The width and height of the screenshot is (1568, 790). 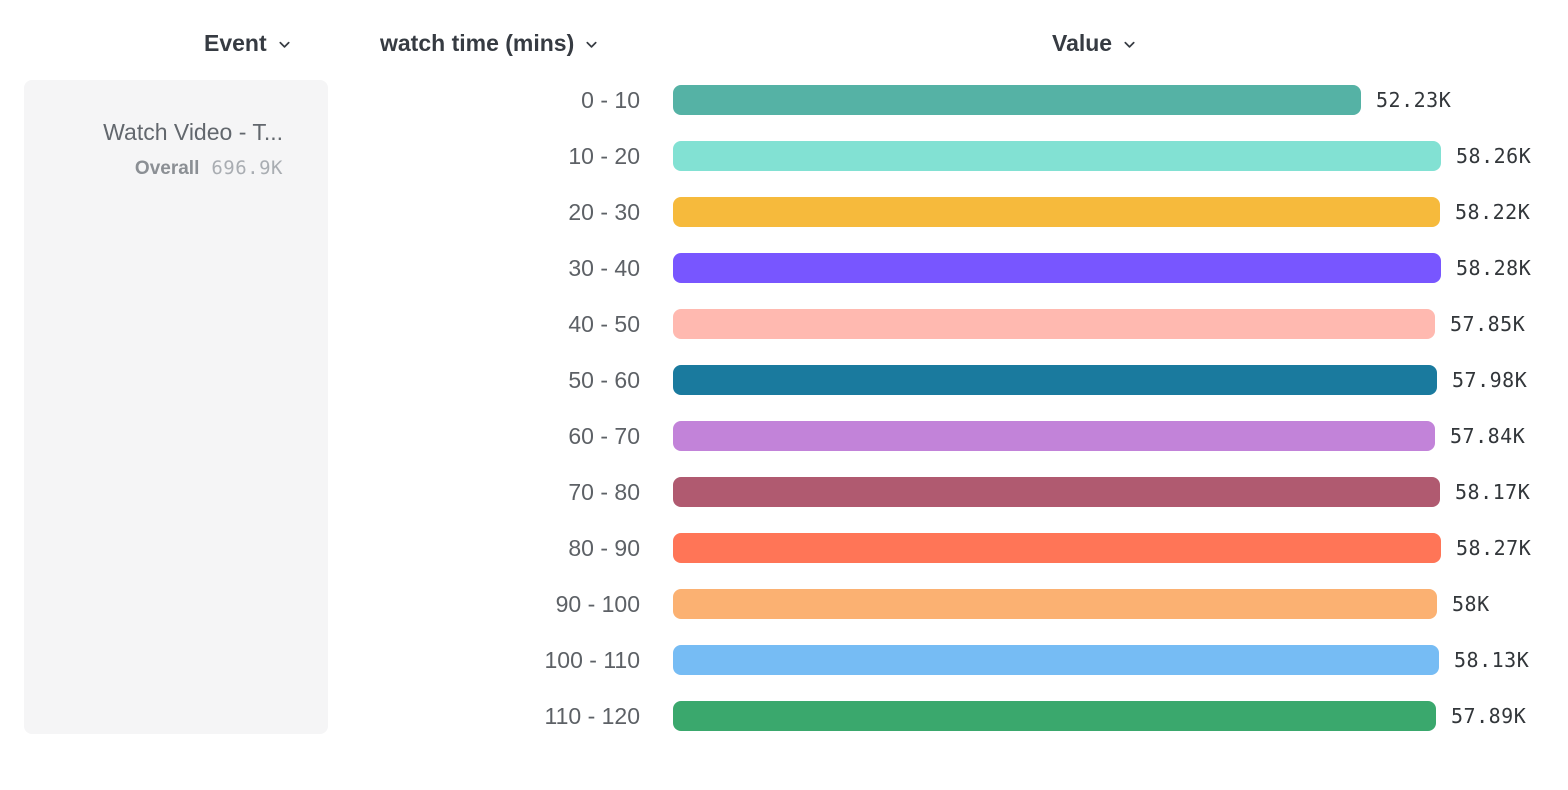 I want to click on bucket-label: 10 - 20, so click(x=604, y=155).